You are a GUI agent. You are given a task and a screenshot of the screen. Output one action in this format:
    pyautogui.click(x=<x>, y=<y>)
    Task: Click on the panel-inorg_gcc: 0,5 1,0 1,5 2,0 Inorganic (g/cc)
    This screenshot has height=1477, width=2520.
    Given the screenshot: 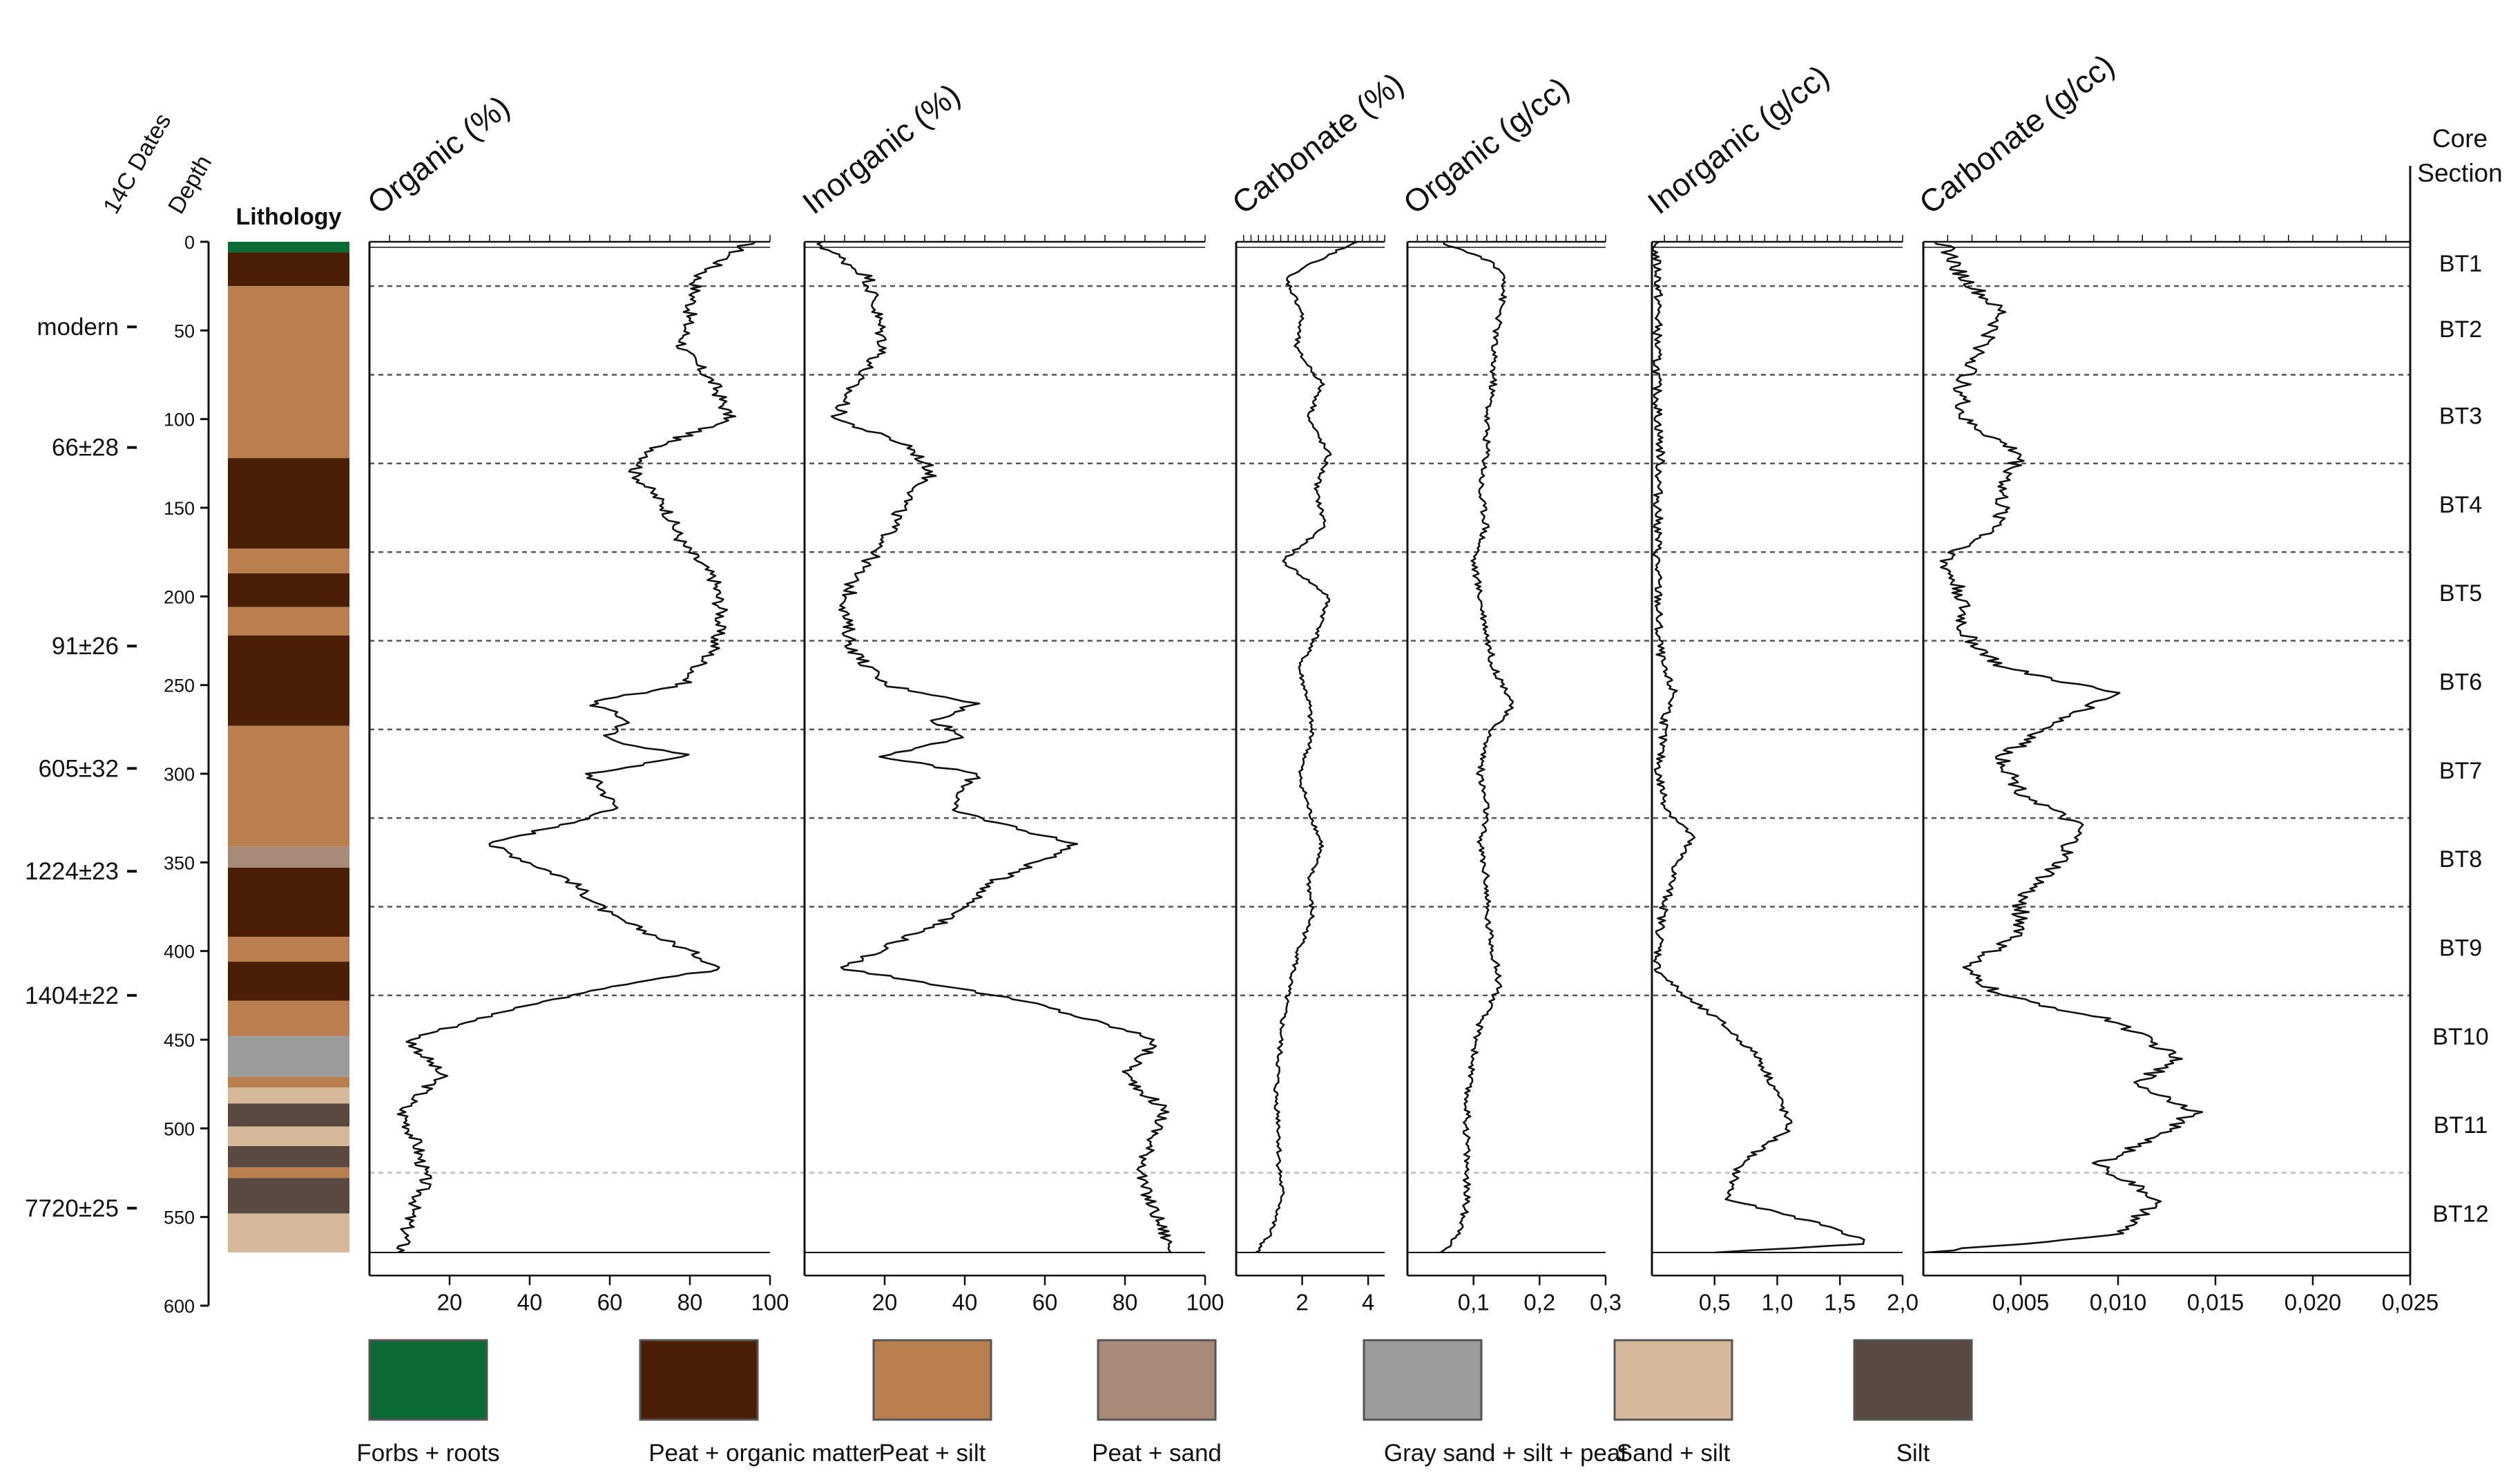 What is the action you would take?
    pyautogui.click(x=1780, y=686)
    